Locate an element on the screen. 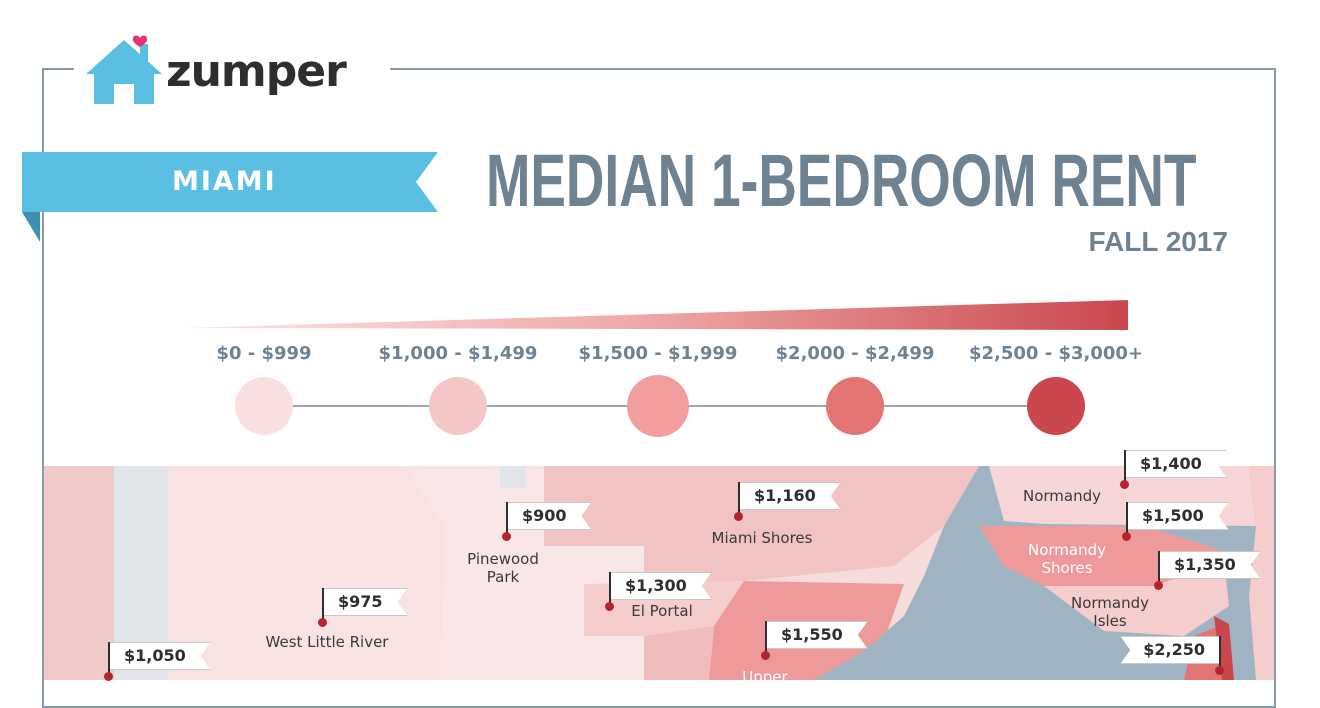 Image resolution: width=1320 pixels, height=708 pixels. region-normandy-isles is located at coordinates (1136, 598).